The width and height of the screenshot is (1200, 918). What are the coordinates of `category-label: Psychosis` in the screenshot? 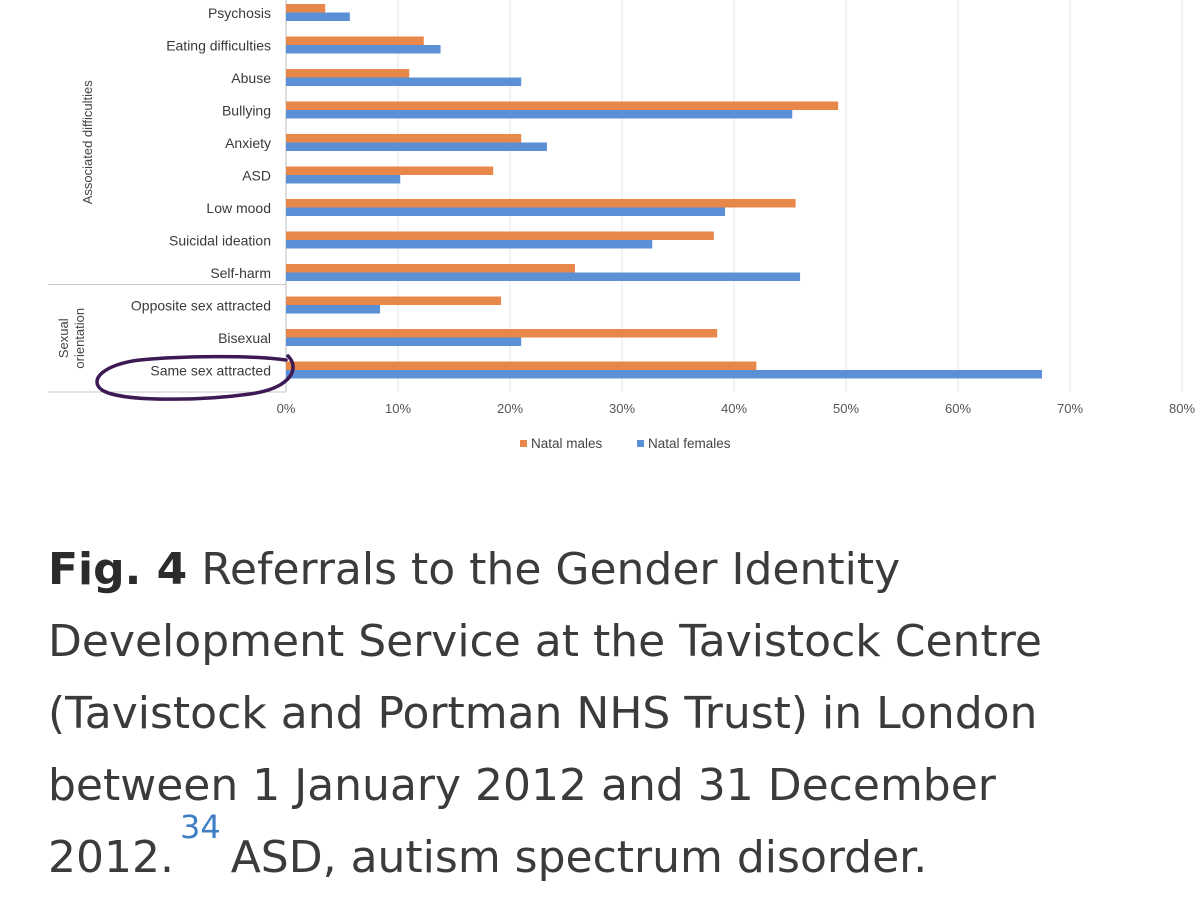 It's located at (239, 13).